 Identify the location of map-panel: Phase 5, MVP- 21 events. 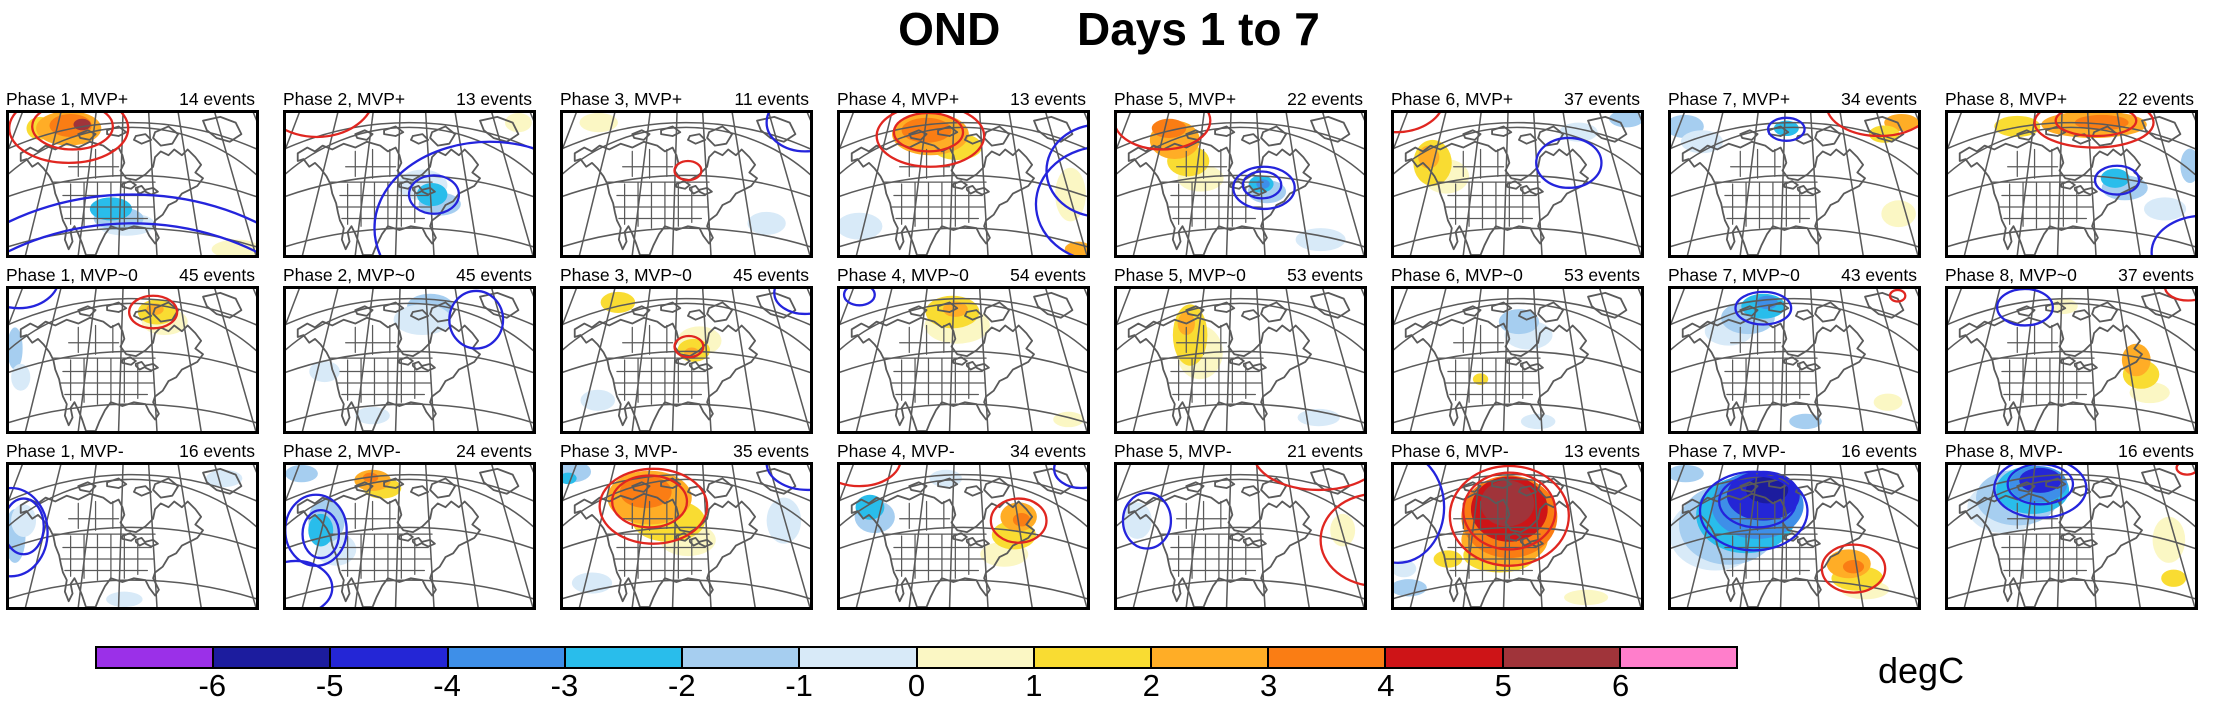
(1240, 524).